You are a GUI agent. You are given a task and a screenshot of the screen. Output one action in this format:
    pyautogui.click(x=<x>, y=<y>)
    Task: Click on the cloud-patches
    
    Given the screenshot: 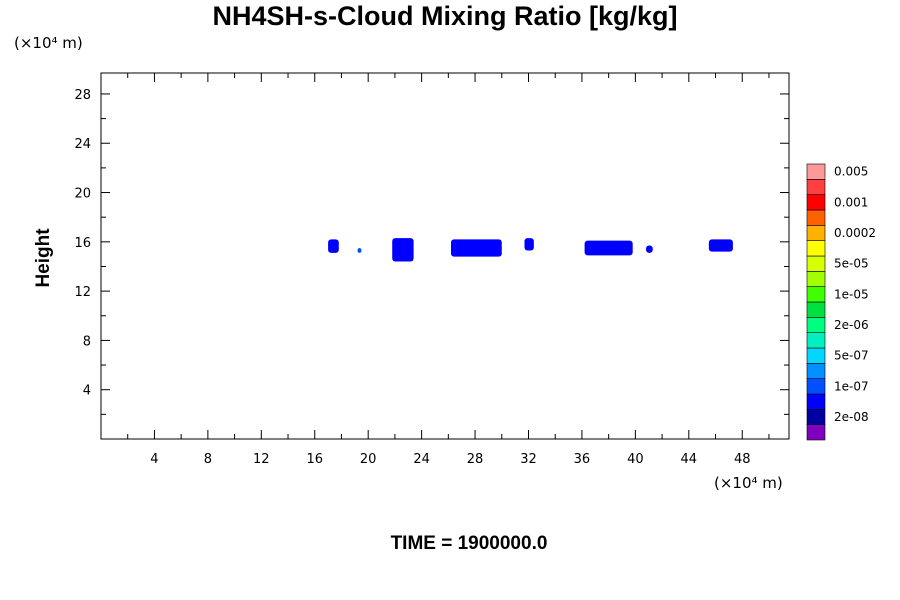 What is the action you would take?
    pyautogui.click(x=530, y=250)
    